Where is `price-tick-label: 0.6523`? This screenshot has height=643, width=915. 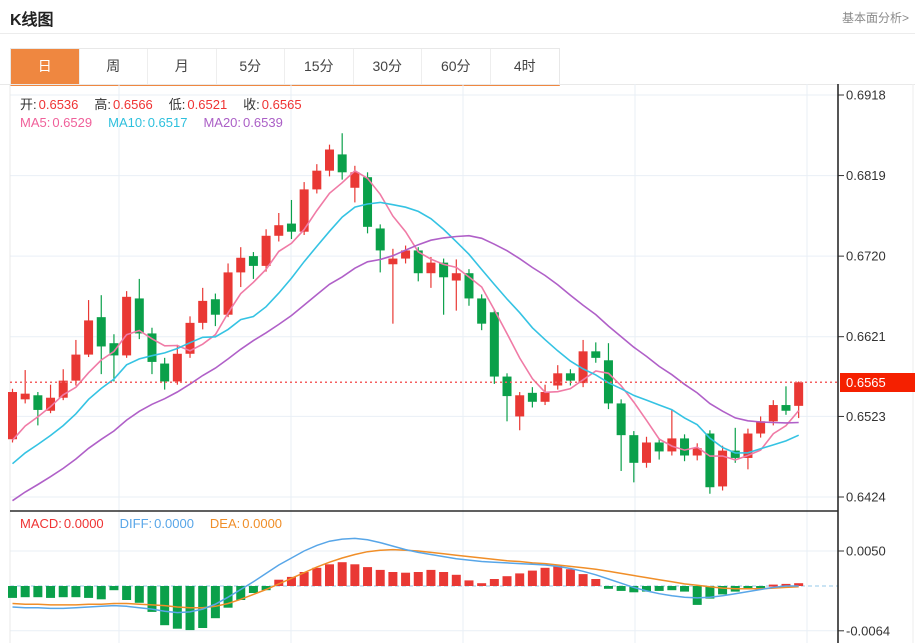
price-tick-label: 0.6523 is located at coordinates (866, 416).